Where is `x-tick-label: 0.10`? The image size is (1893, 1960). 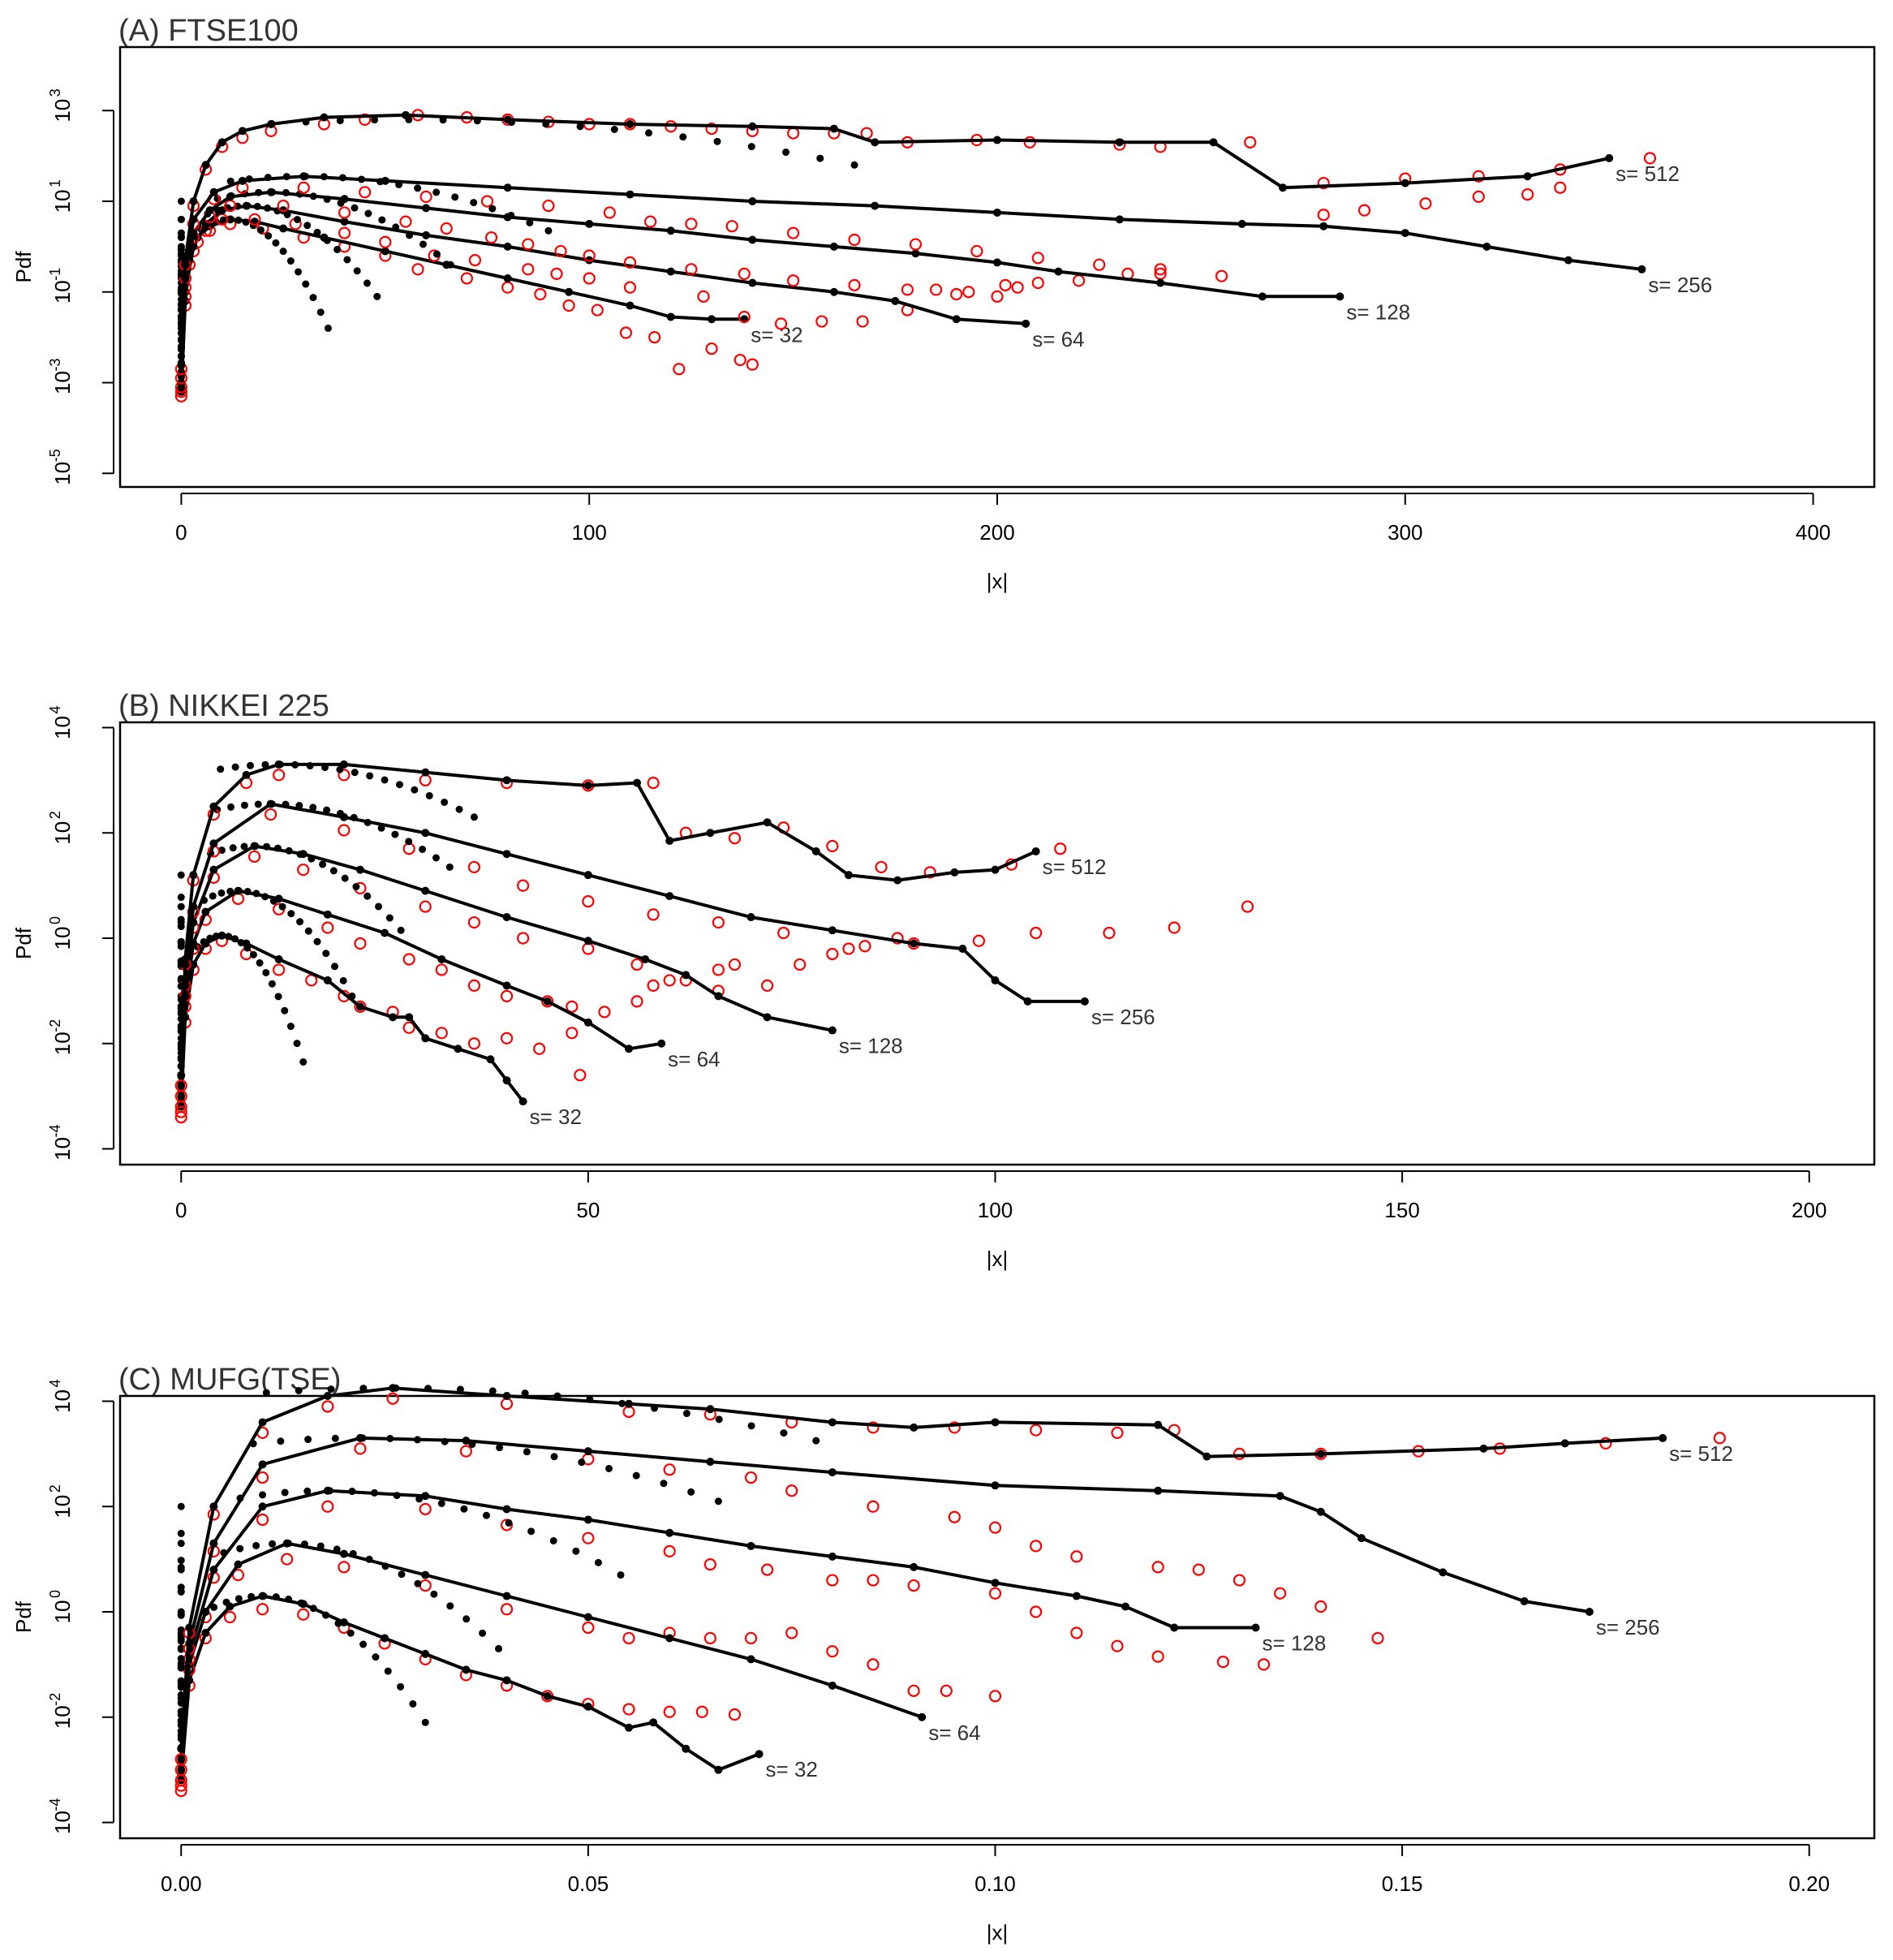 x-tick-label: 0.10 is located at coordinates (995, 1884).